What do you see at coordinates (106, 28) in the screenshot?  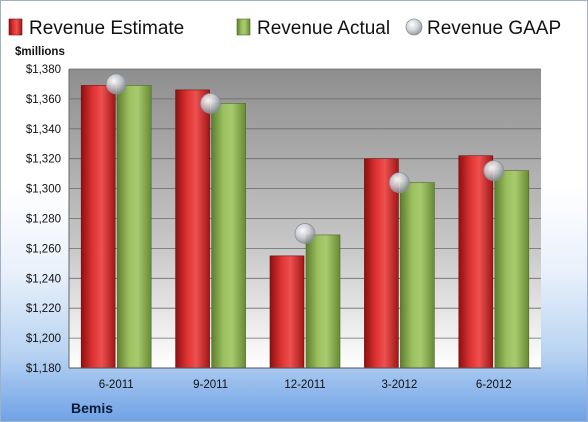 I see `legend-label: Revenue Estimate` at bounding box center [106, 28].